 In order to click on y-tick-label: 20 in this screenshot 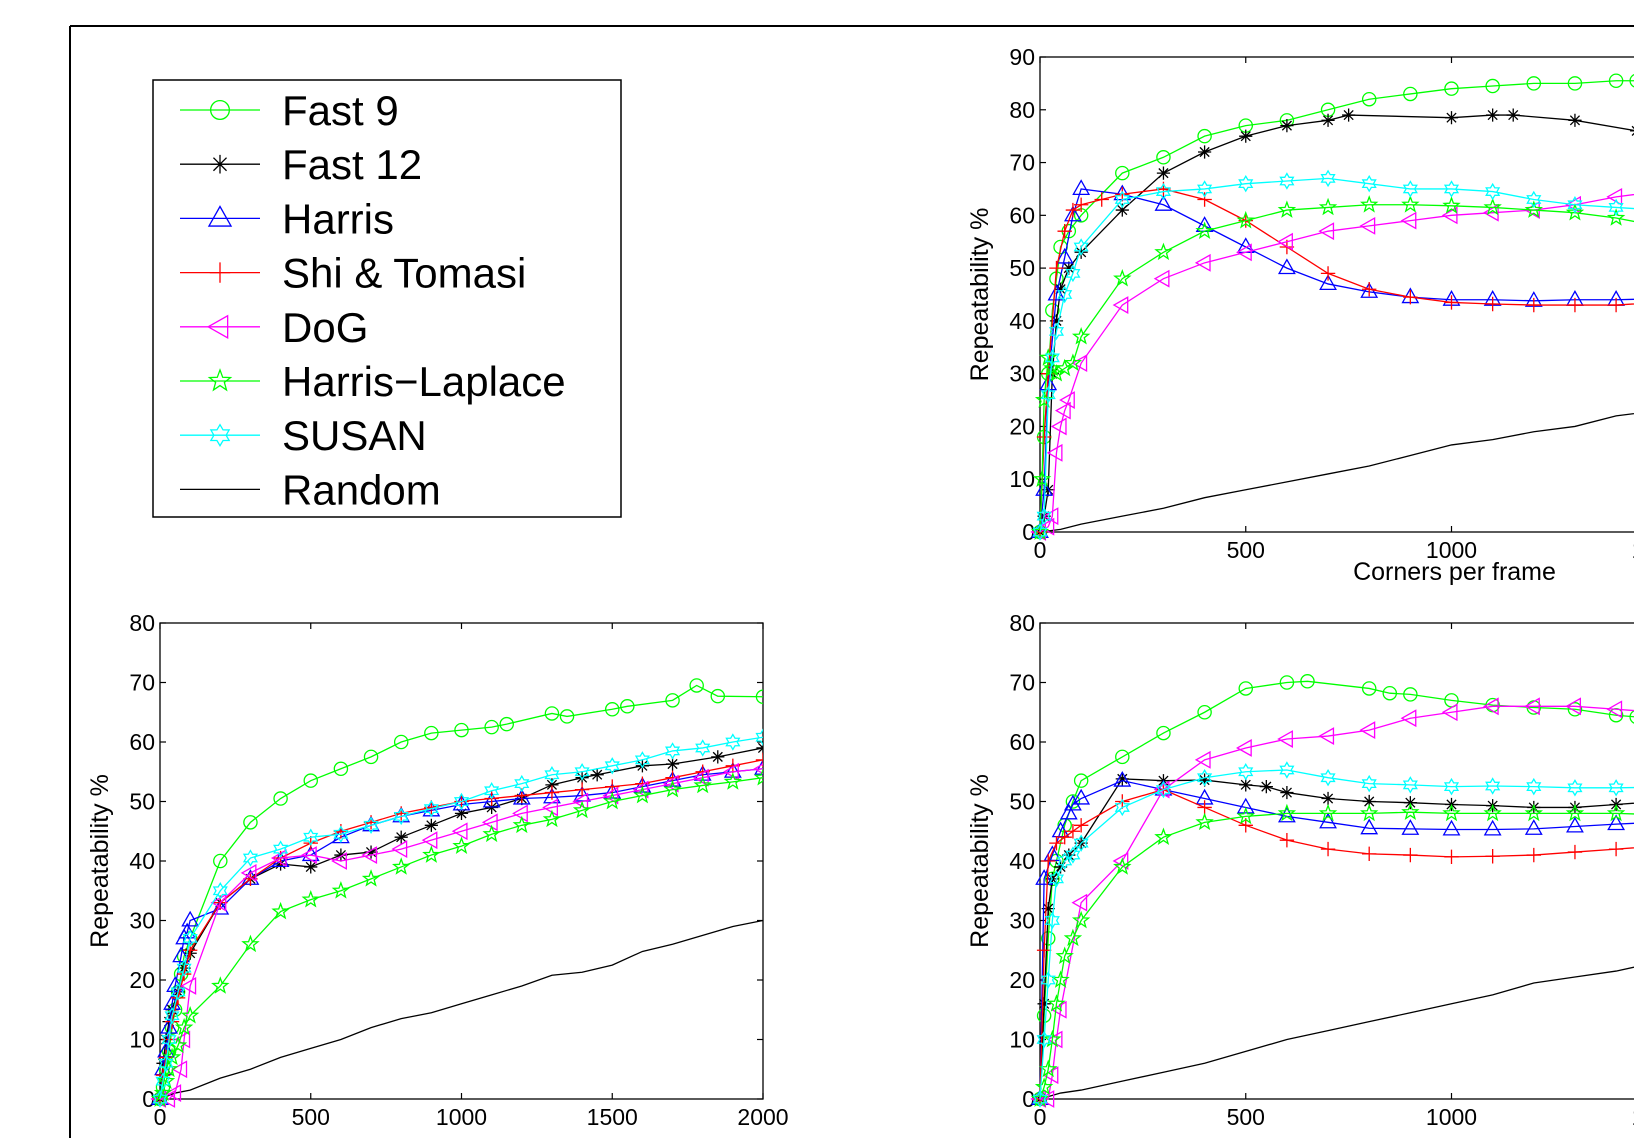, I will do `click(142, 980)`.